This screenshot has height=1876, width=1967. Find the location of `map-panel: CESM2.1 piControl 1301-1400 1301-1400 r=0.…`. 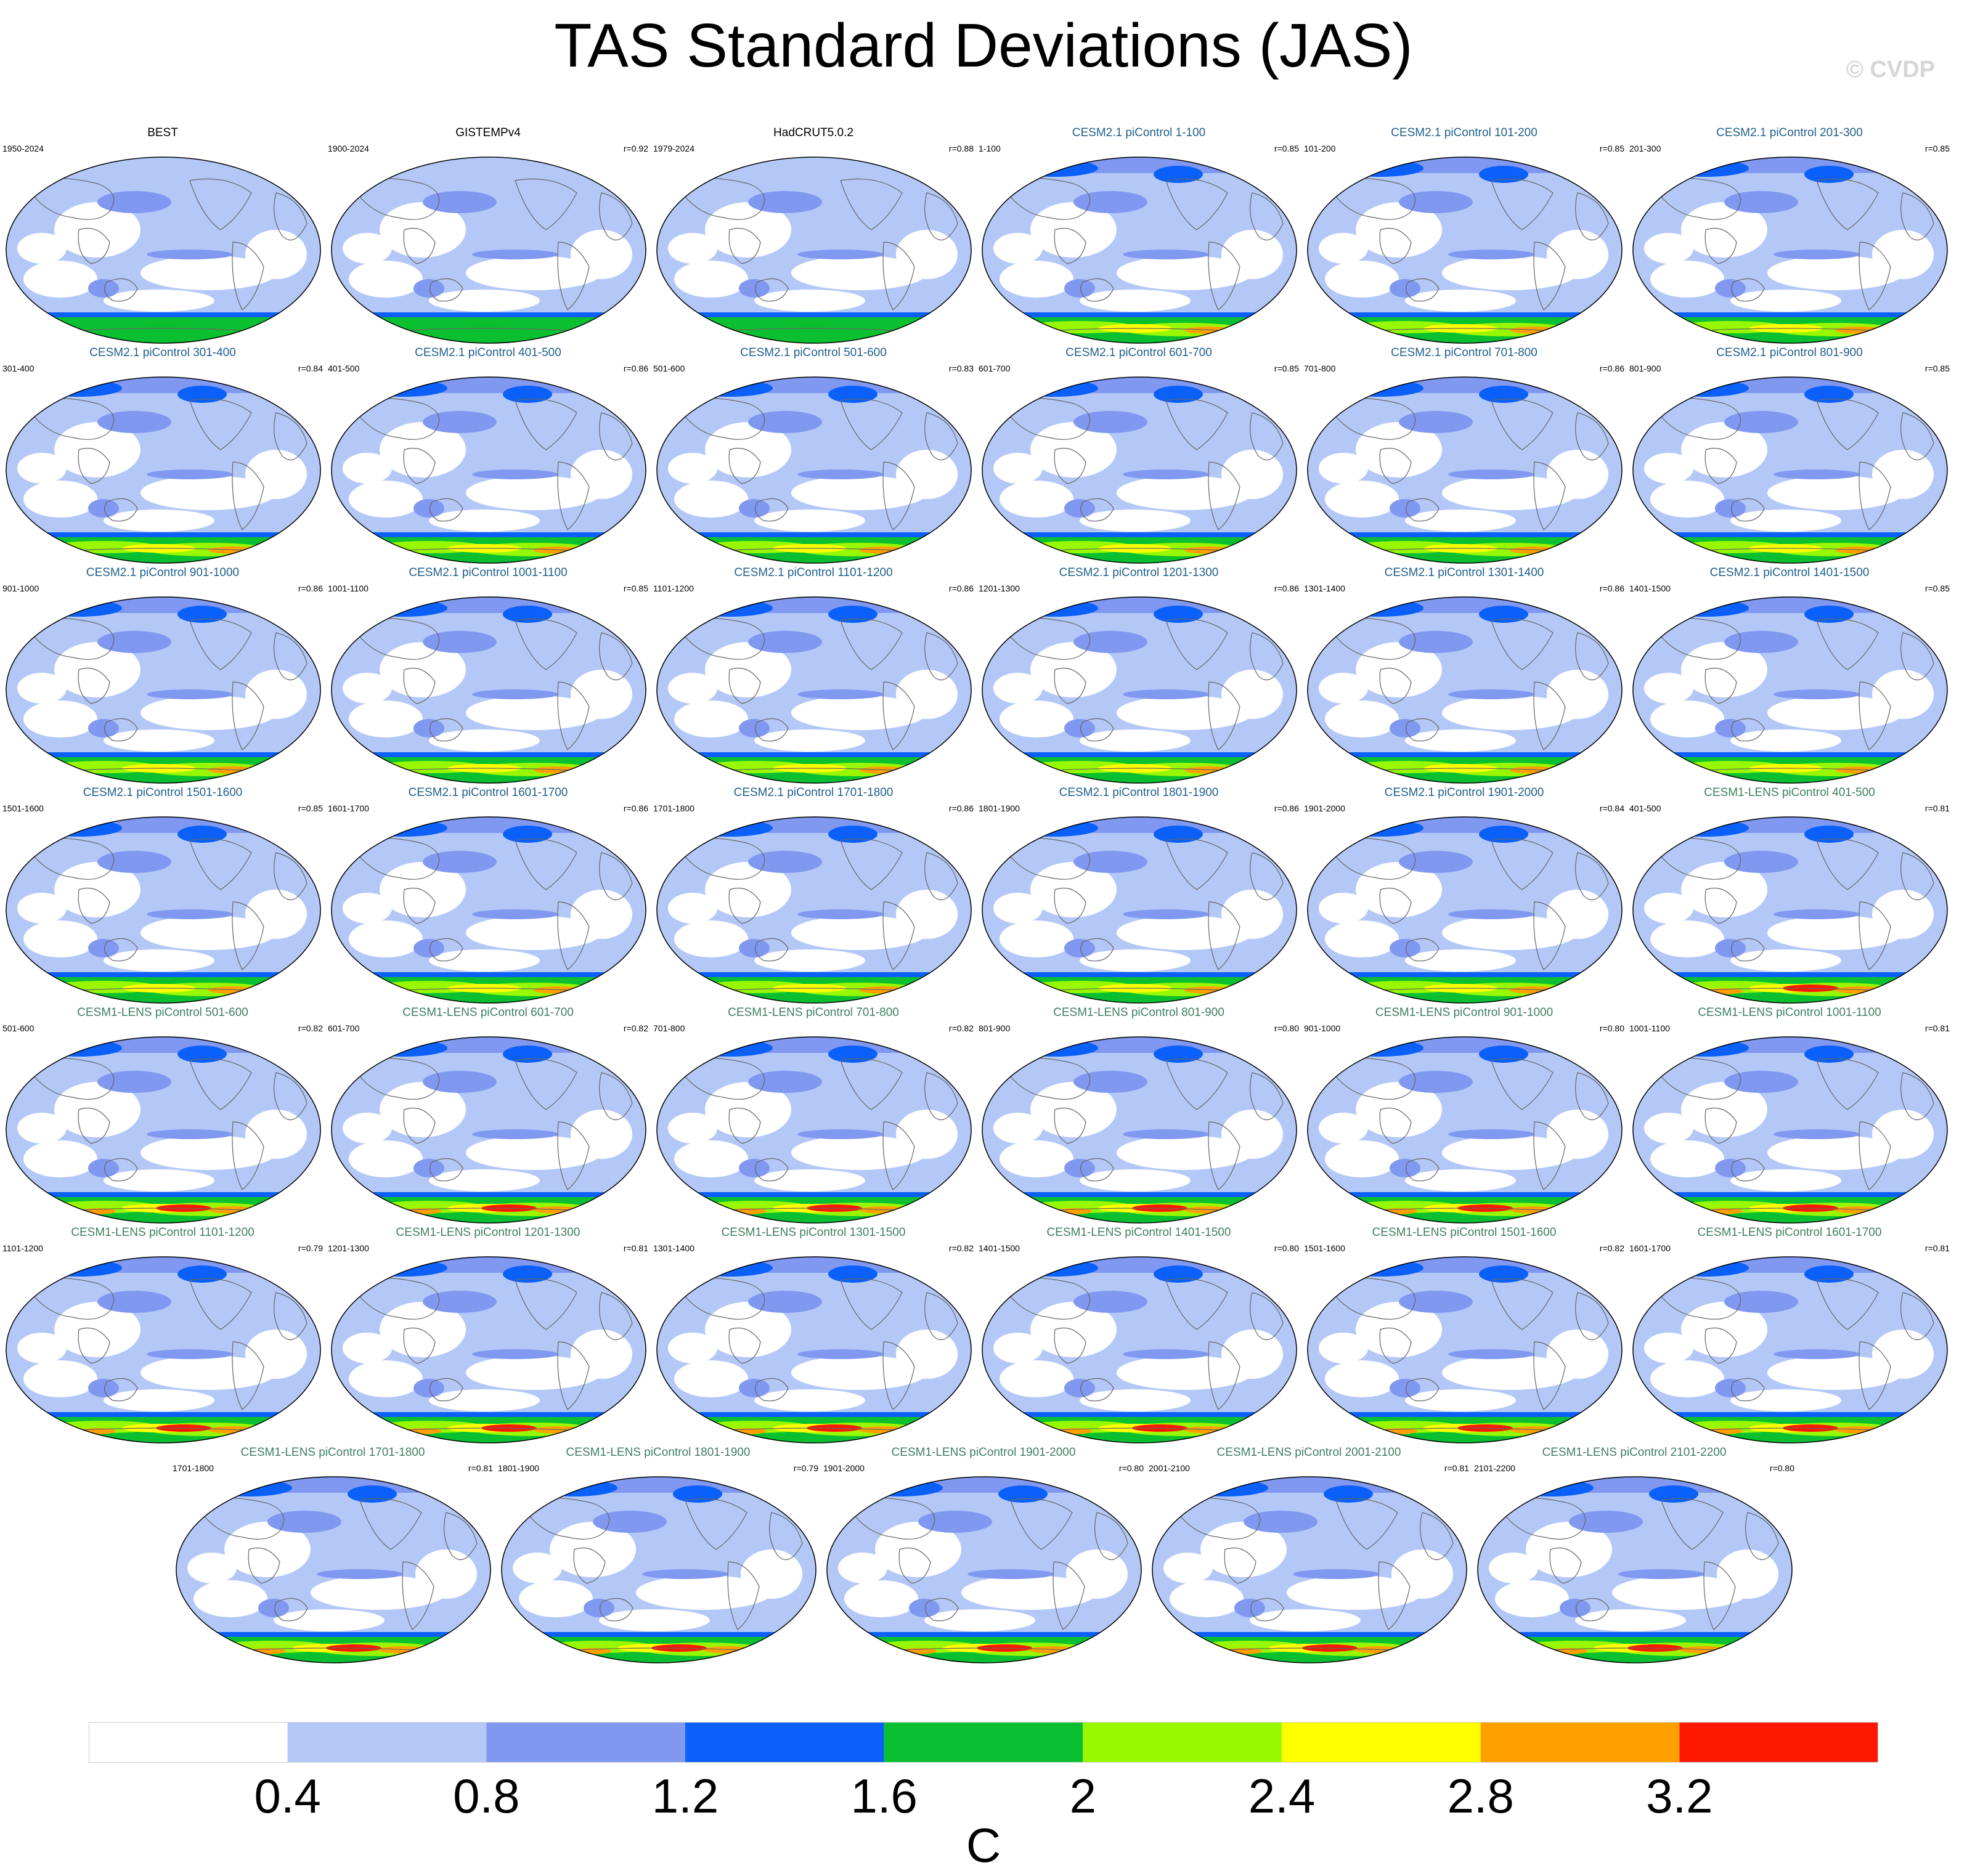

map-panel: CESM2.1 piControl 1301-1400 1301-1400 r=0.… is located at coordinates (1464, 676).